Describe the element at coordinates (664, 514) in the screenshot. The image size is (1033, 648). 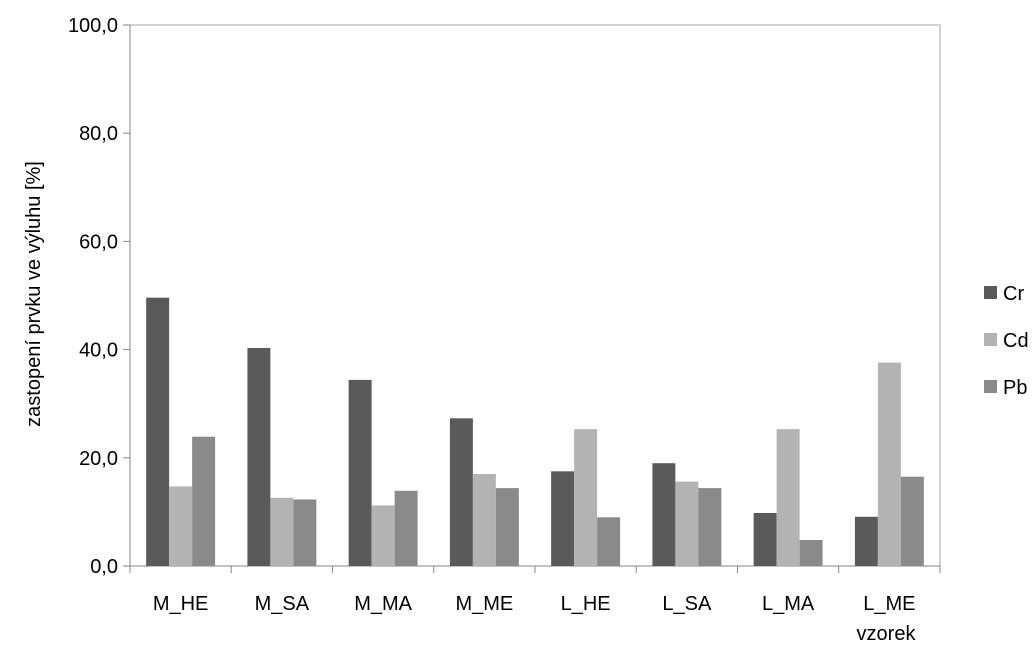
I see `bar-cr-l_sa` at that location.